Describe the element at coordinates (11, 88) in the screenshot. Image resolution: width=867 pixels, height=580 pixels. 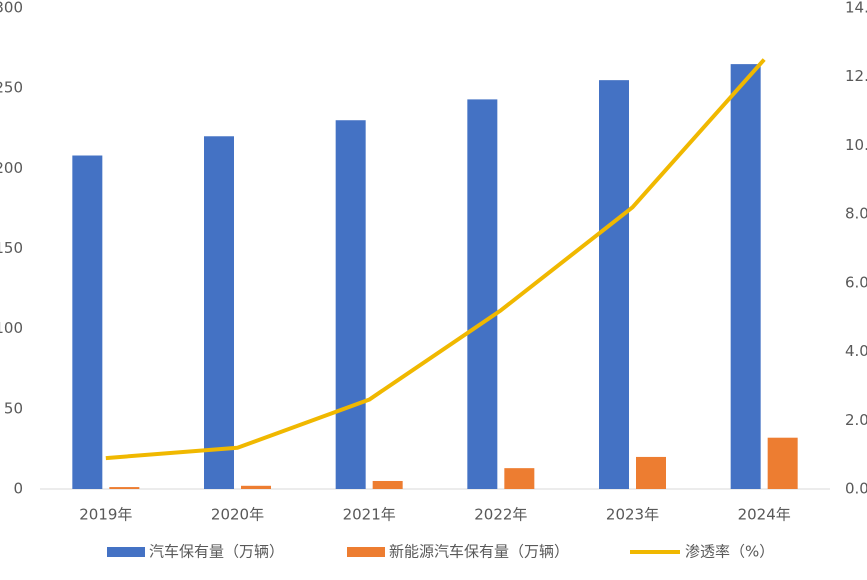
I see `y-tick-label: 250` at that location.